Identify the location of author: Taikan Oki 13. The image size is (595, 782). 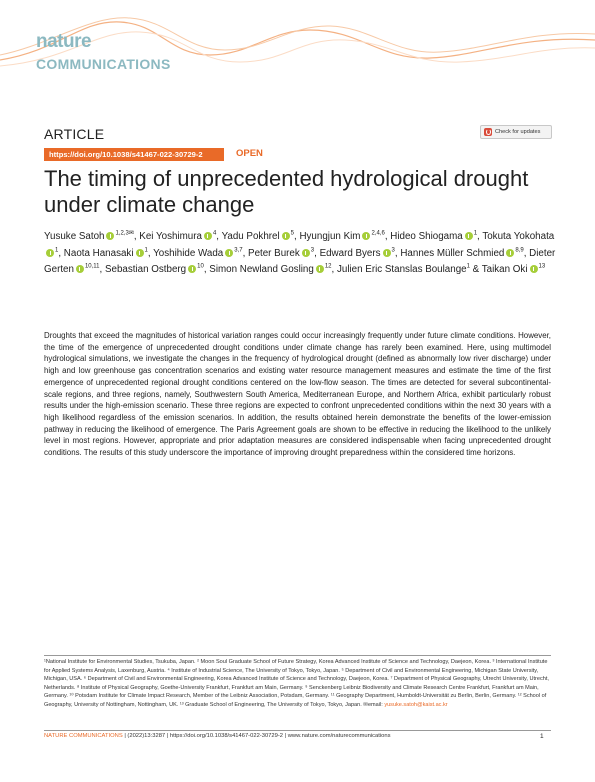
(513, 269).